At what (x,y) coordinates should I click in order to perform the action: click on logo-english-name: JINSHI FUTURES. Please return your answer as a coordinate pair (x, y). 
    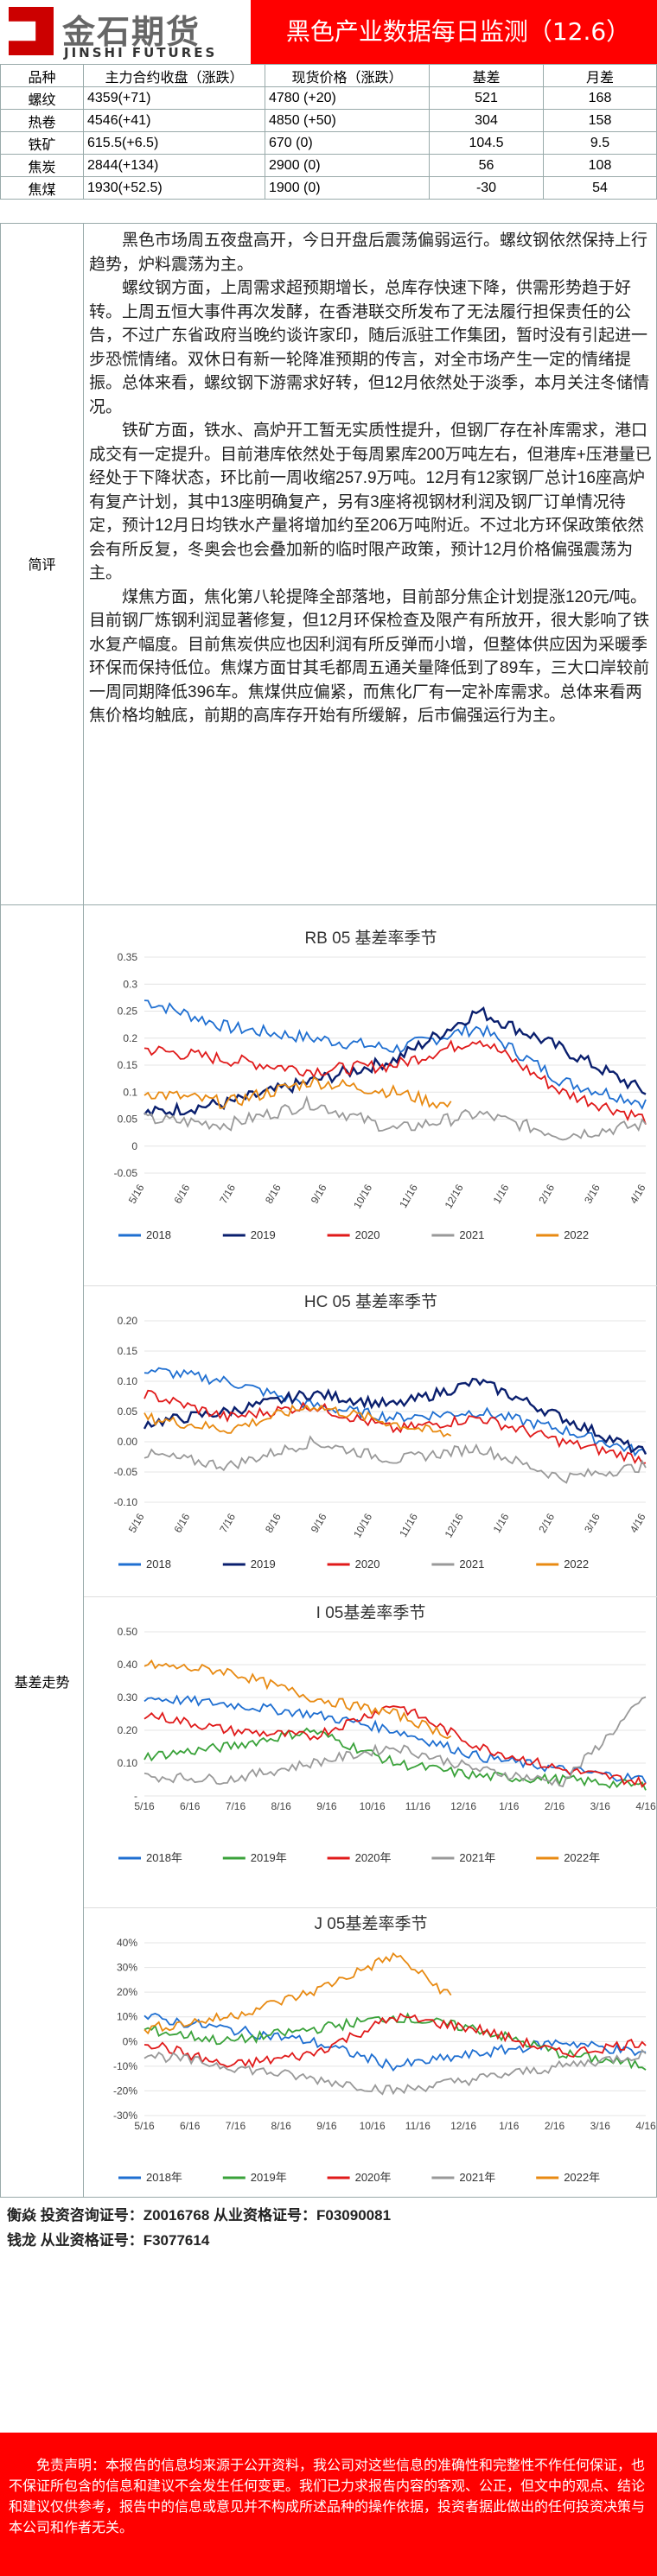
    Looking at the image, I should click on (141, 52).